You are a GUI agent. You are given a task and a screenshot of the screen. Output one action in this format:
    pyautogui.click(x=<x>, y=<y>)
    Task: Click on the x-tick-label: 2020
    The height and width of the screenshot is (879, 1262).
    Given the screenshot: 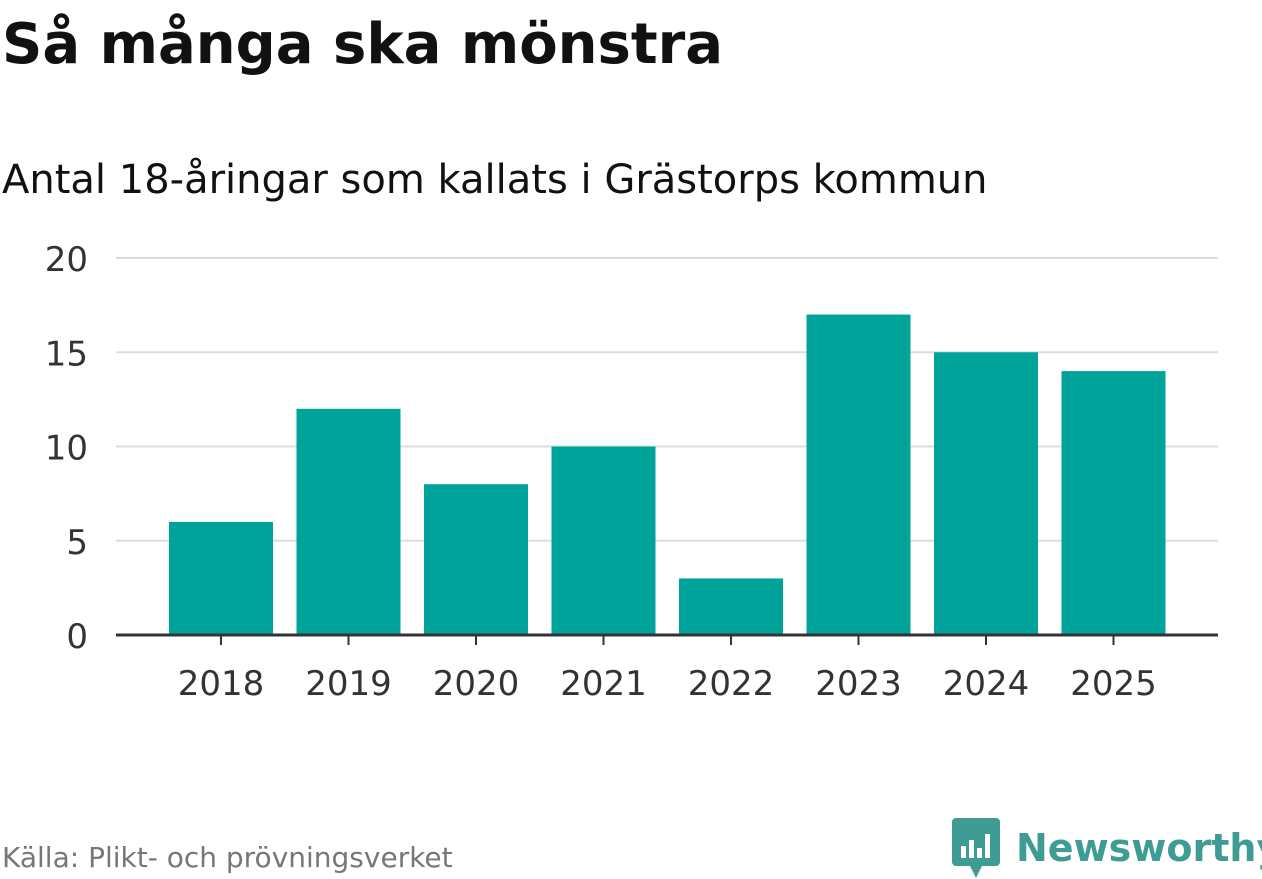 What is the action you would take?
    pyautogui.click(x=476, y=684)
    